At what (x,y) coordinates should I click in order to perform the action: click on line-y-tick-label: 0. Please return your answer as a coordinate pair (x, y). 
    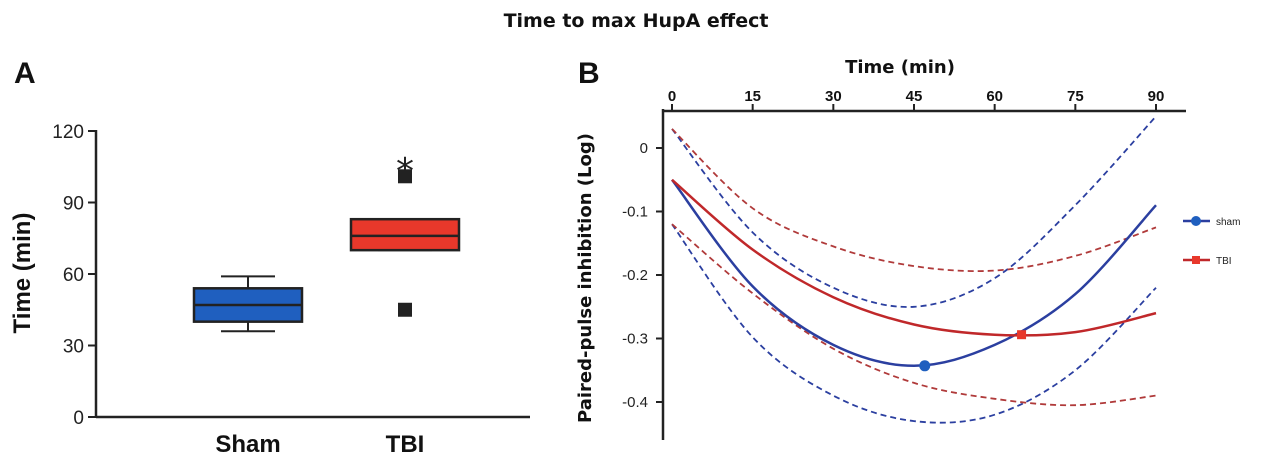
    Looking at the image, I should click on (644, 148).